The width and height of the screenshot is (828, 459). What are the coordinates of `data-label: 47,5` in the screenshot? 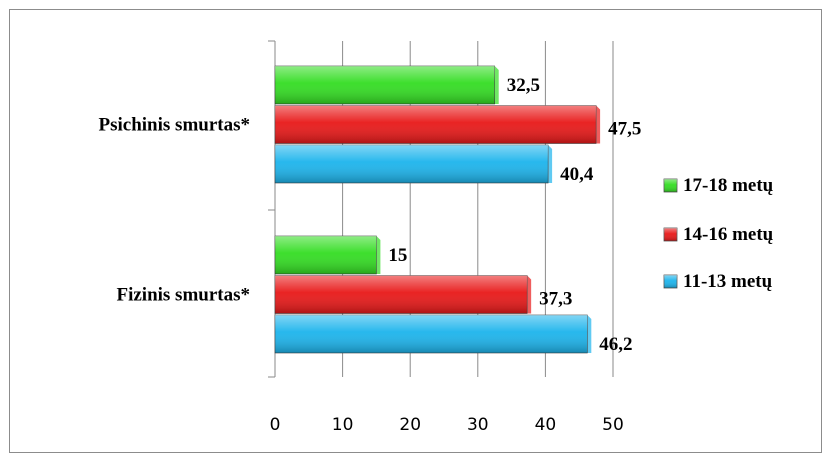 It's located at (624, 129).